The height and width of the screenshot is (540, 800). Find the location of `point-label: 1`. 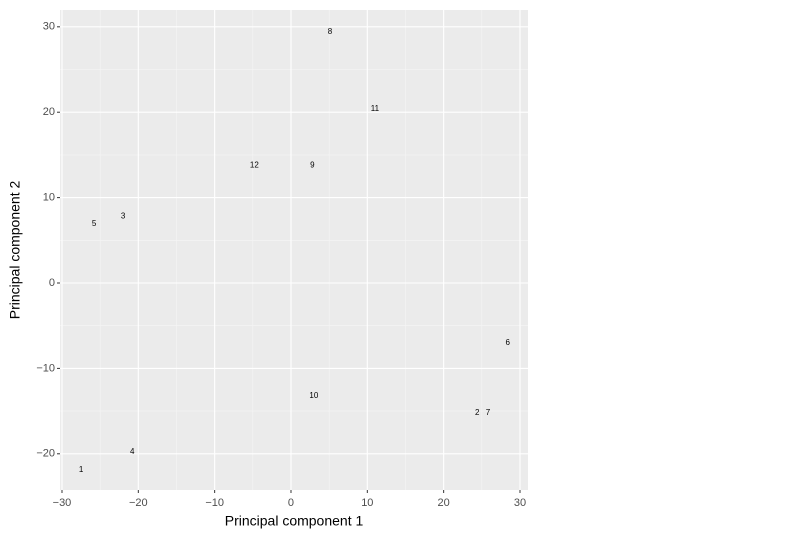

point-label: 1 is located at coordinates (81, 469).